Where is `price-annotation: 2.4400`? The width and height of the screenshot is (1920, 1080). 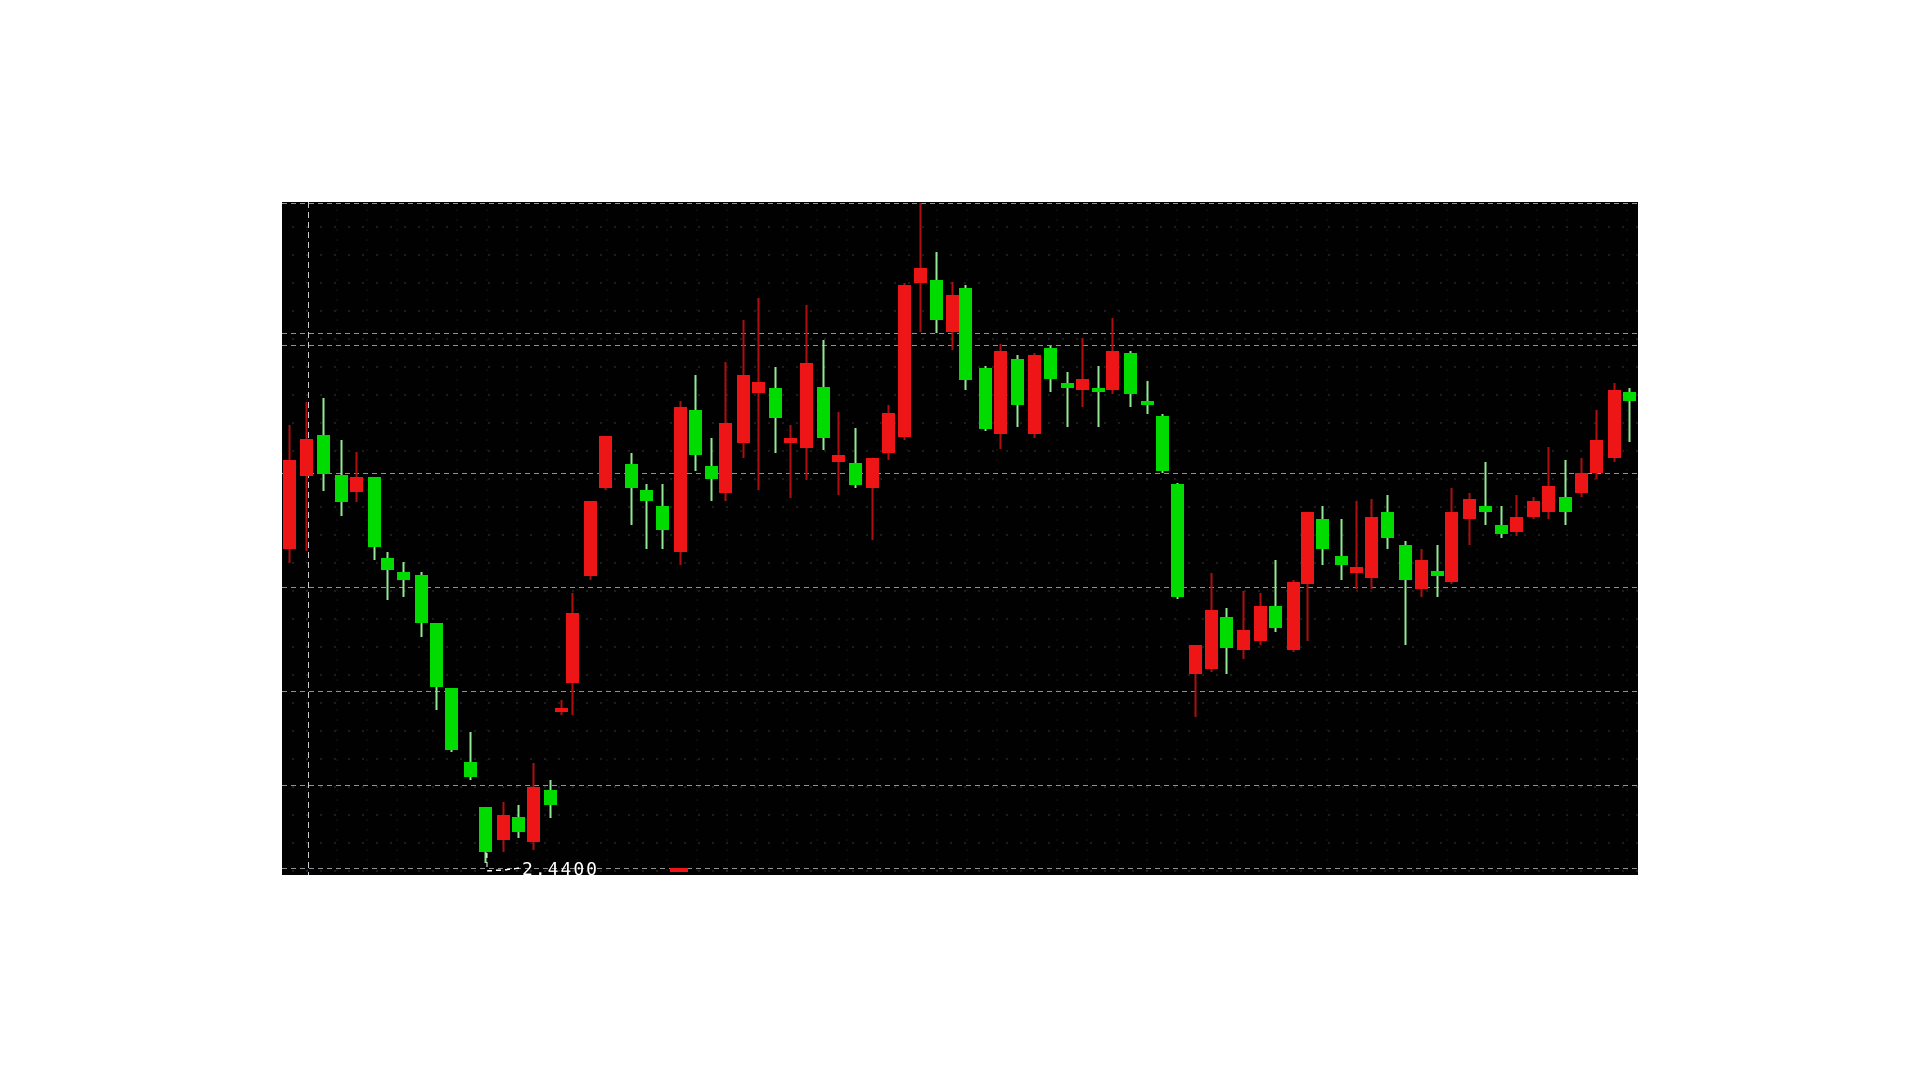 price-annotation: 2.4400 is located at coordinates (542, 864).